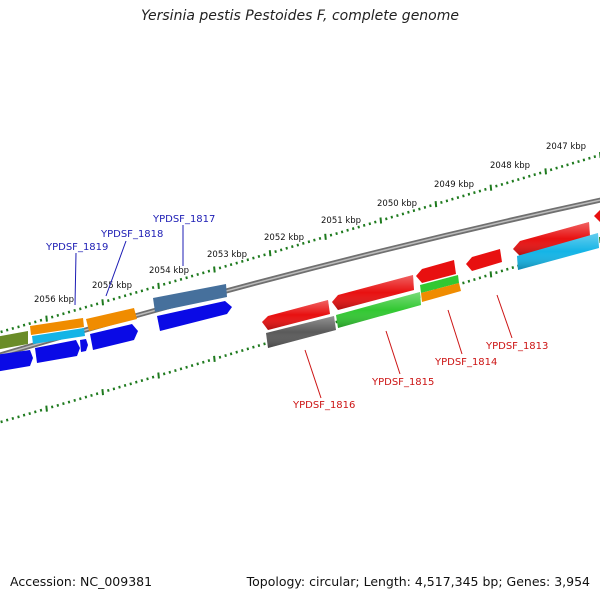 The width and height of the screenshot is (600, 600). Describe the element at coordinates (402, 382) in the screenshot. I see `gene-label-1815: YPDSF_1815` at that location.